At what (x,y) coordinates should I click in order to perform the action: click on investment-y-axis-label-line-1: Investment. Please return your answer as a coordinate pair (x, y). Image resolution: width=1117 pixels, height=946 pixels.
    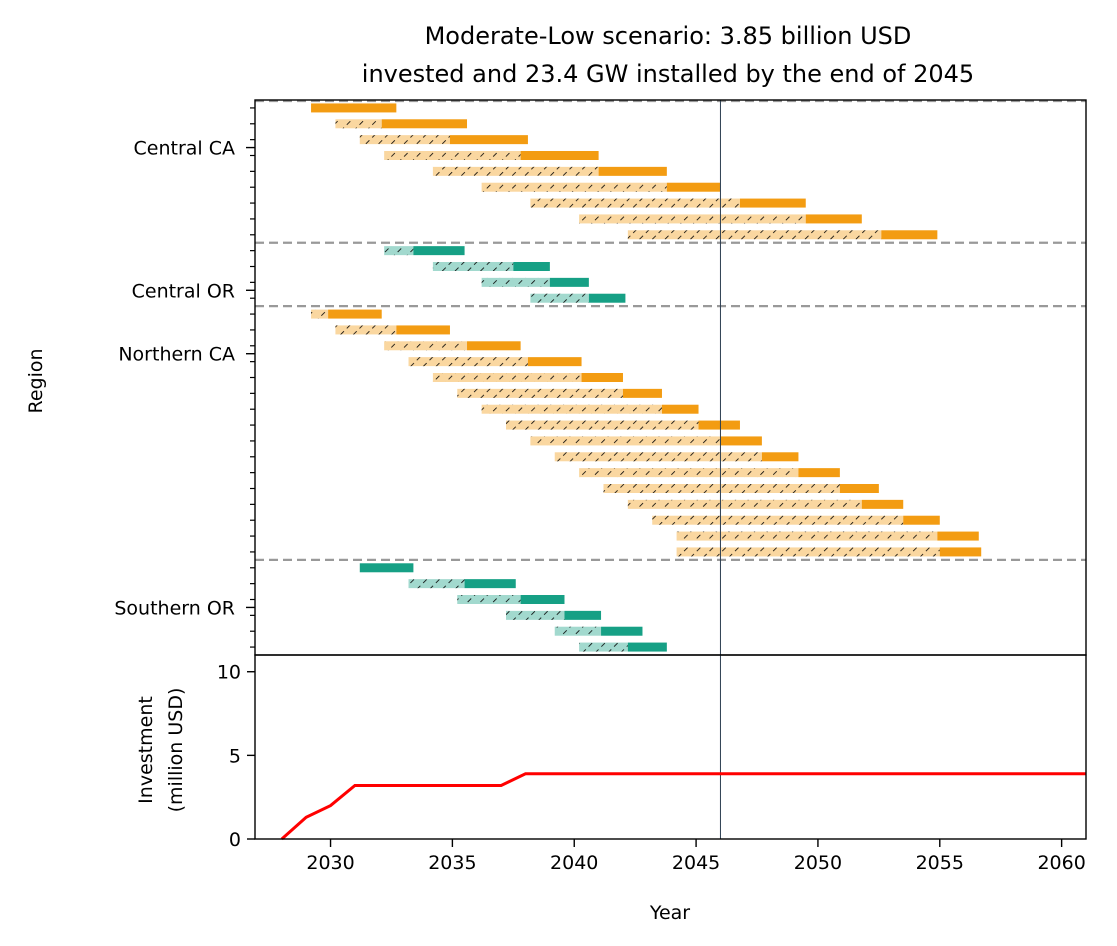
    Looking at the image, I should click on (146, 750).